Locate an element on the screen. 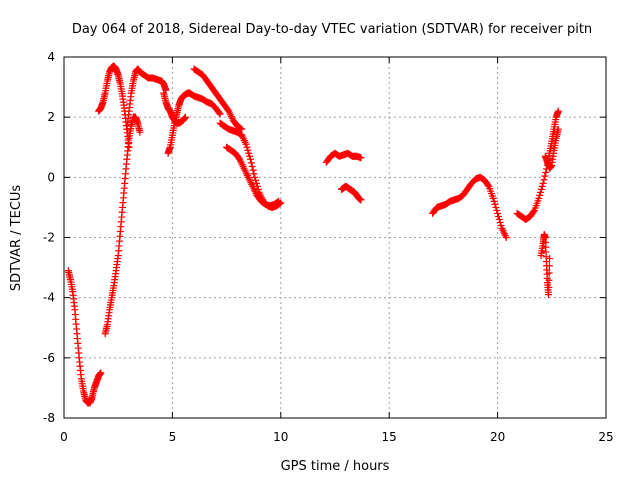 Image resolution: width=640 pixels, height=480 pixels. x-tick-label: 20 is located at coordinates (497, 437).